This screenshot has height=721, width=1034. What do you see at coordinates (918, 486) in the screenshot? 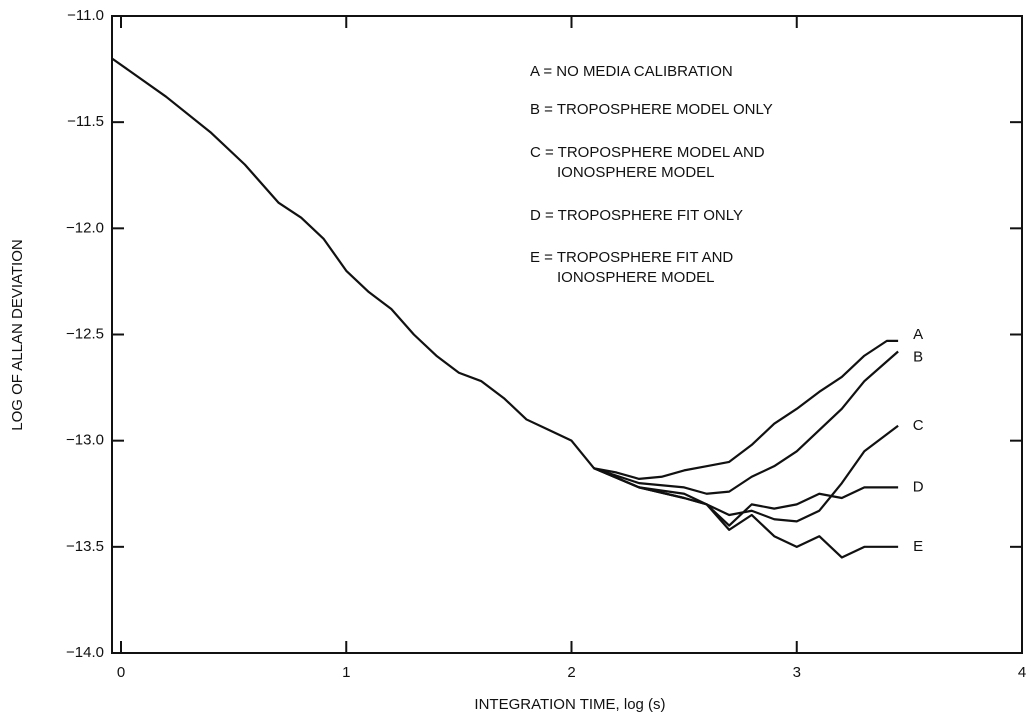
I see `line-label: D` at bounding box center [918, 486].